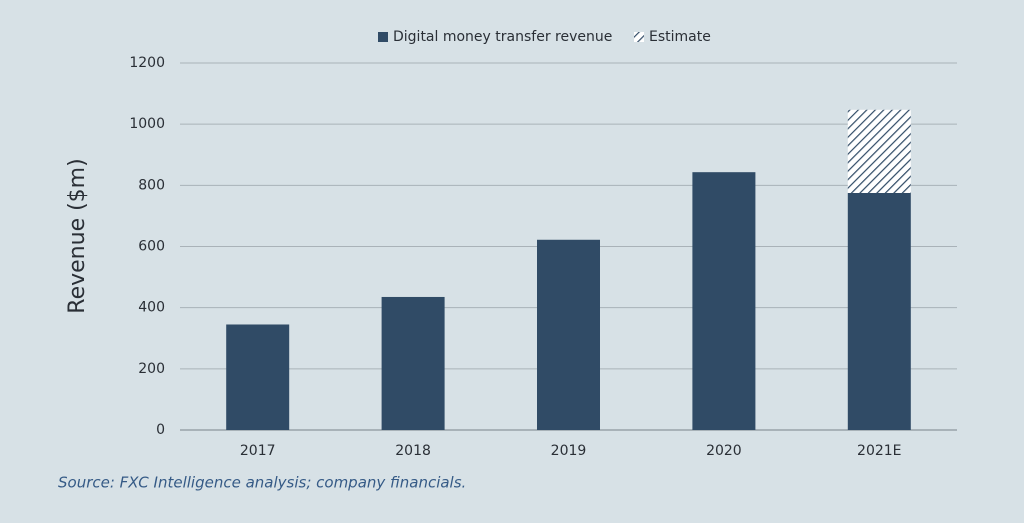  What do you see at coordinates (879, 451) in the screenshot?
I see `x-tick-label: 2021E` at bounding box center [879, 451].